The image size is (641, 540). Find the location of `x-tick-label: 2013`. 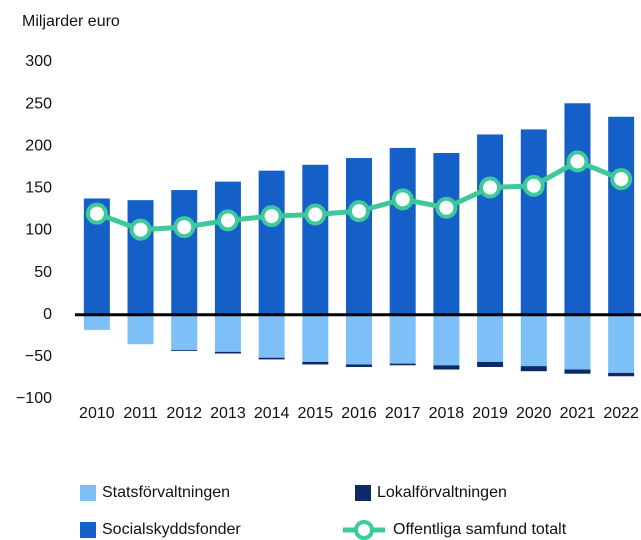

x-tick-label: 2013 is located at coordinates (228, 413).